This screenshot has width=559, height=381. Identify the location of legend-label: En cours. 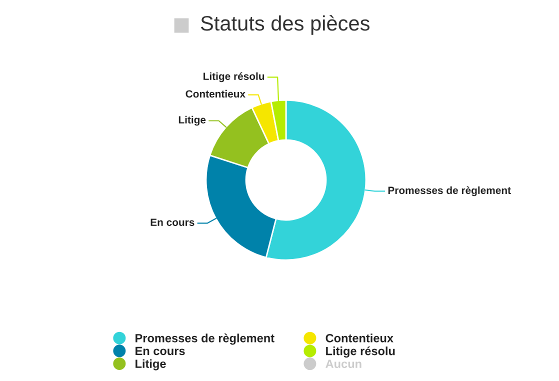
(160, 351).